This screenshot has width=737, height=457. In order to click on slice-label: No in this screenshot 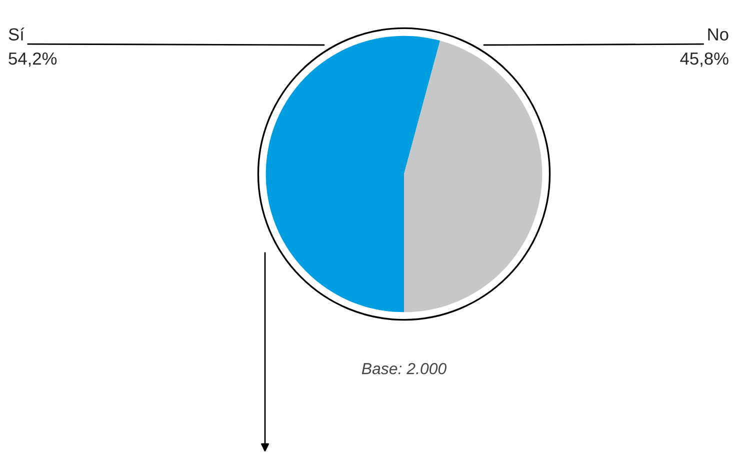, I will do `click(718, 34)`.